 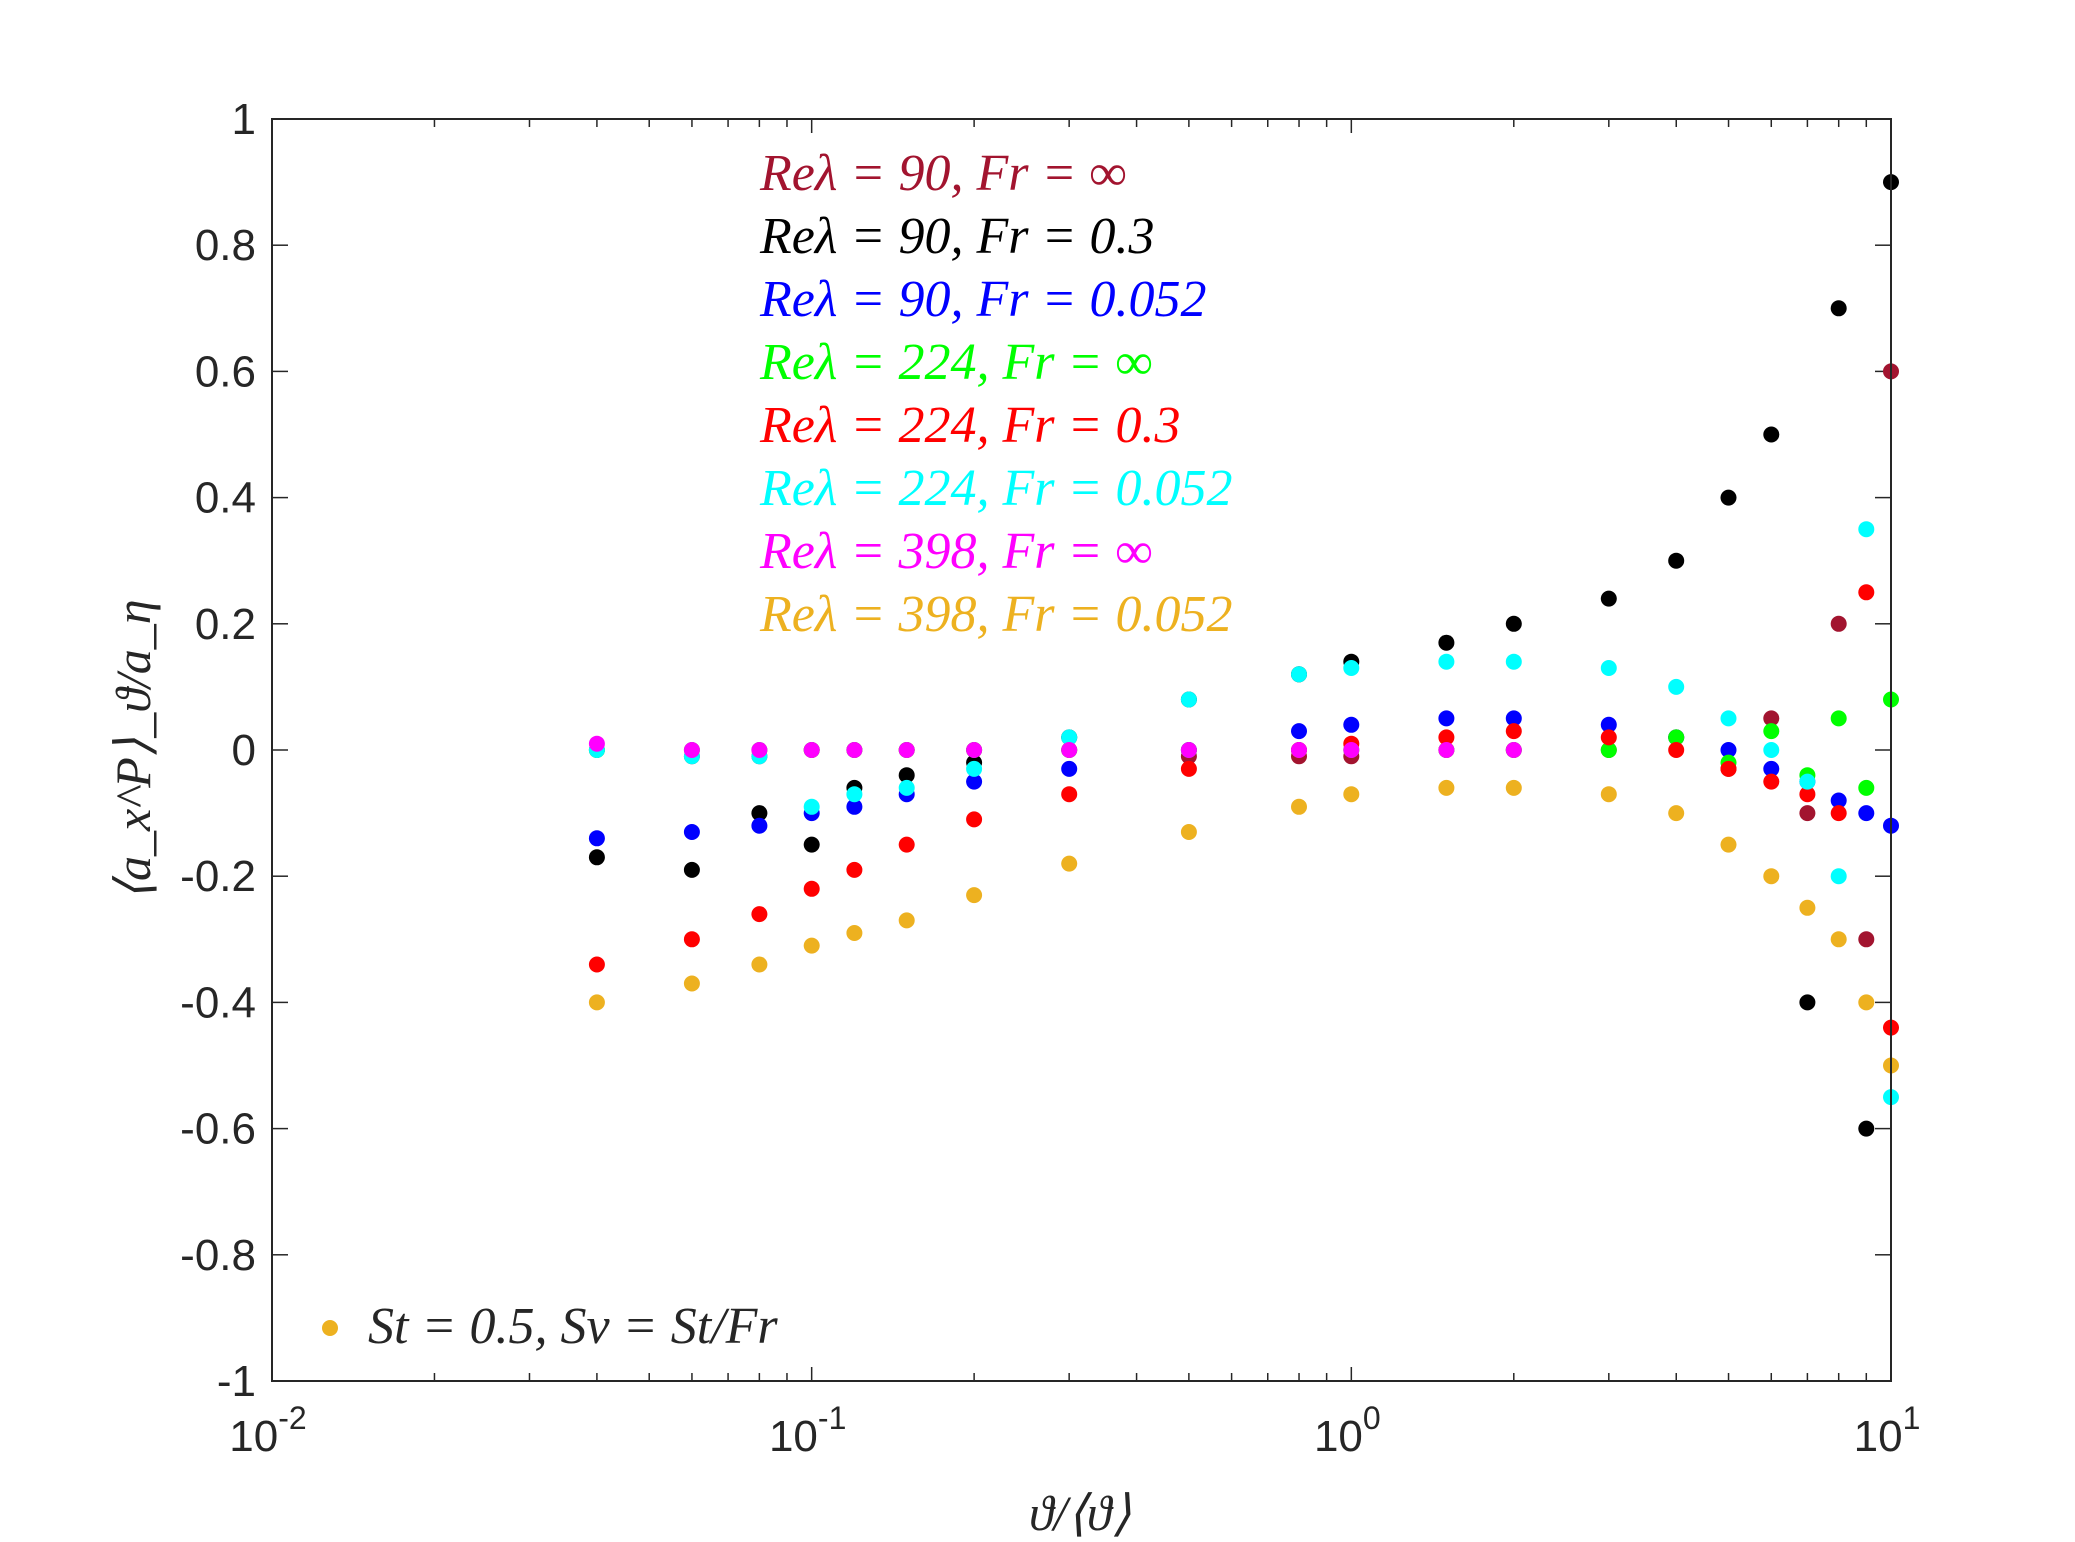 What do you see at coordinates (983, 299) in the screenshot?
I see `legend-entry: Reλ = 90, Fr = 0.052` at bounding box center [983, 299].